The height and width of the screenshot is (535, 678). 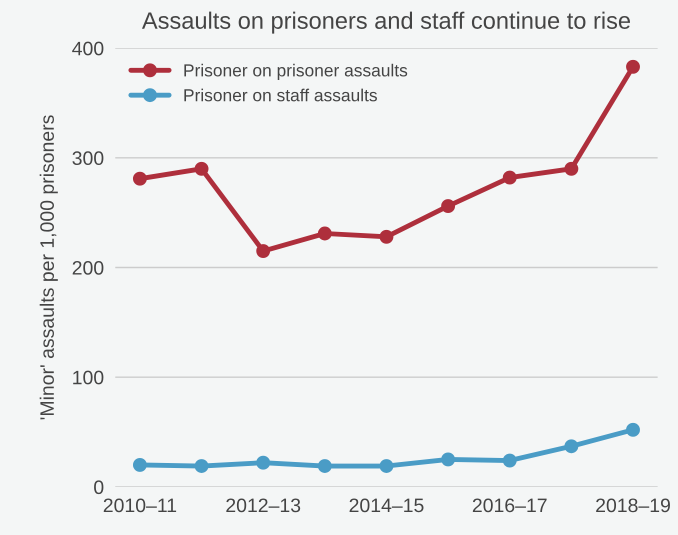 What do you see at coordinates (387, 505) in the screenshot?
I see `x-tick-label: 2014–15` at bounding box center [387, 505].